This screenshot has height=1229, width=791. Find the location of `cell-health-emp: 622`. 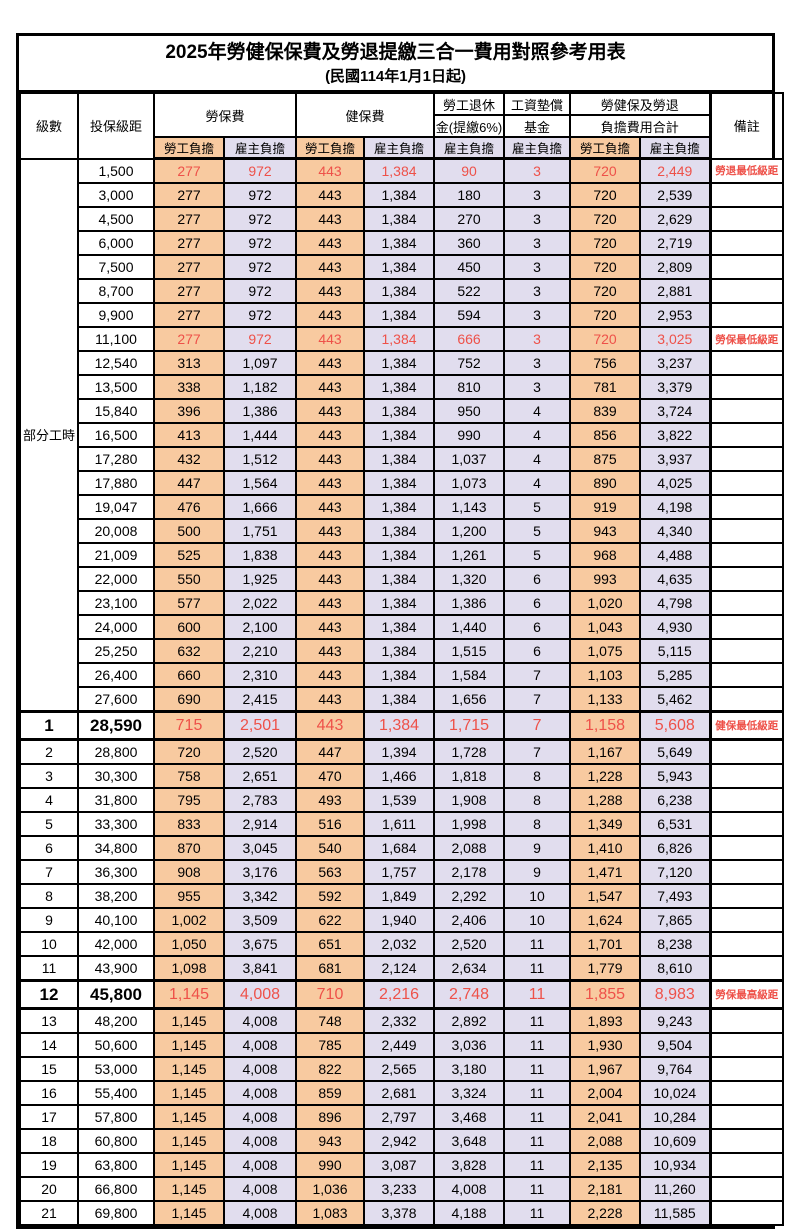

cell-health-emp: 622 is located at coordinates (330, 920).